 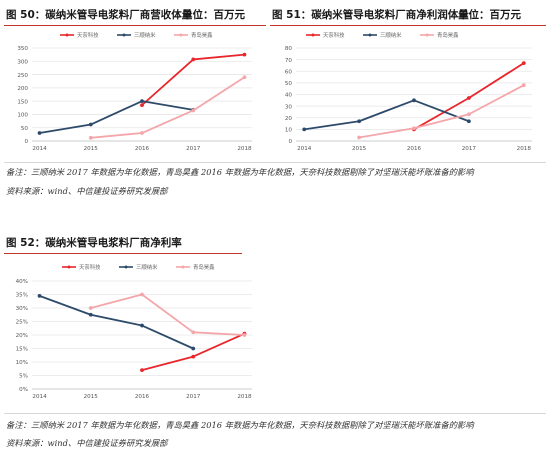 What do you see at coordinates (22, 102) in the screenshot?
I see `y-tick-label: 150` at bounding box center [22, 102].